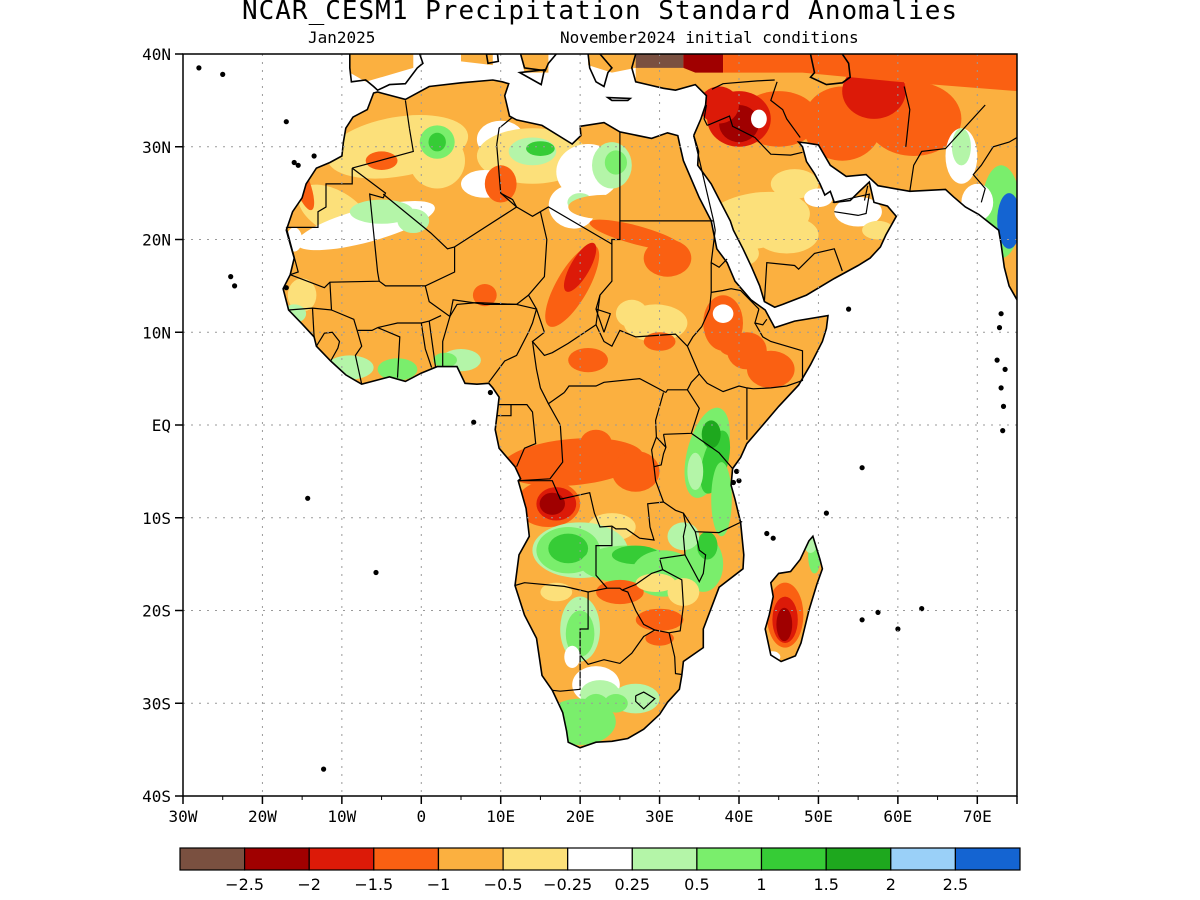 This screenshot has width=1200, height=900. Describe the element at coordinates (309, 884) in the screenshot. I see `colorbar-label-1: −2` at that location.